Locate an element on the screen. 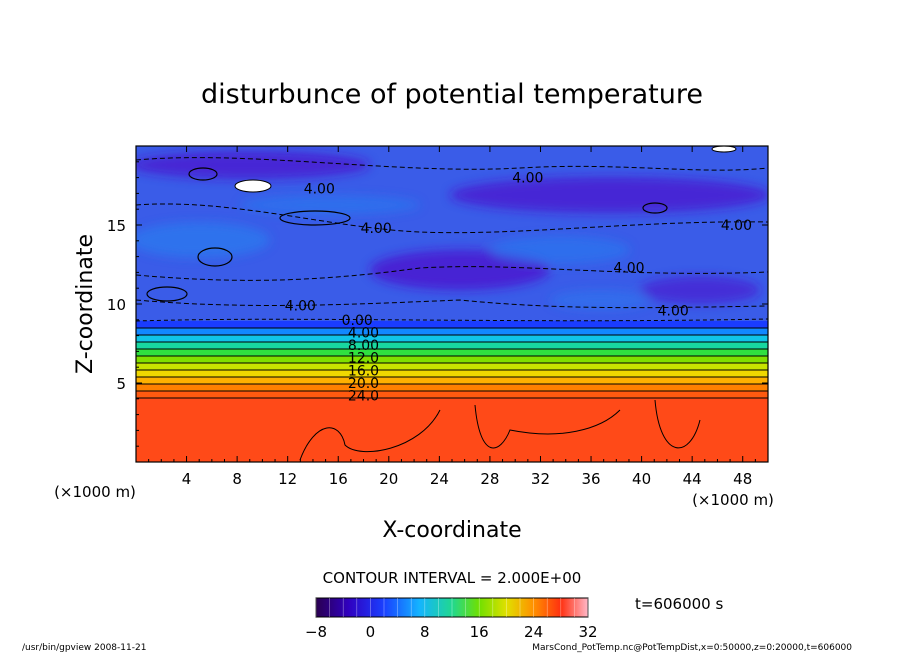 The height and width of the screenshot is (654, 904). stable-layer-bands is located at coordinates (452, 359).